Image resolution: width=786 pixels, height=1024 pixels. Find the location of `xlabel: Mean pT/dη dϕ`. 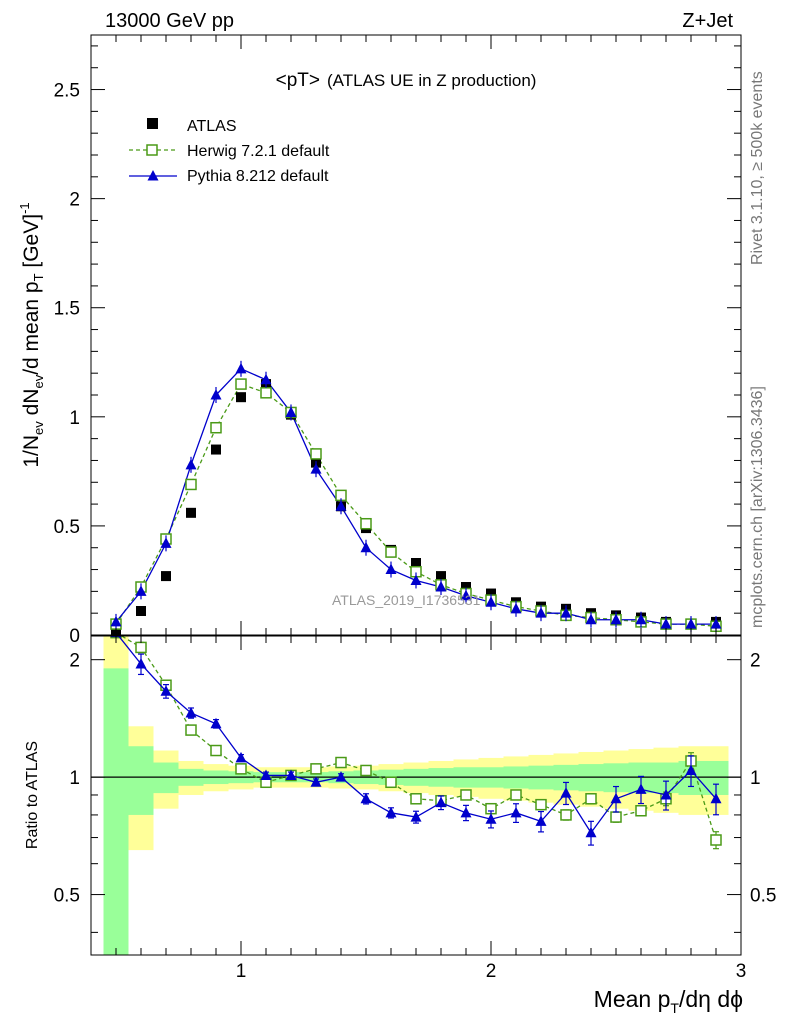

xlabel: Mean pT/dη dϕ is located at coordinates (668, 1001).